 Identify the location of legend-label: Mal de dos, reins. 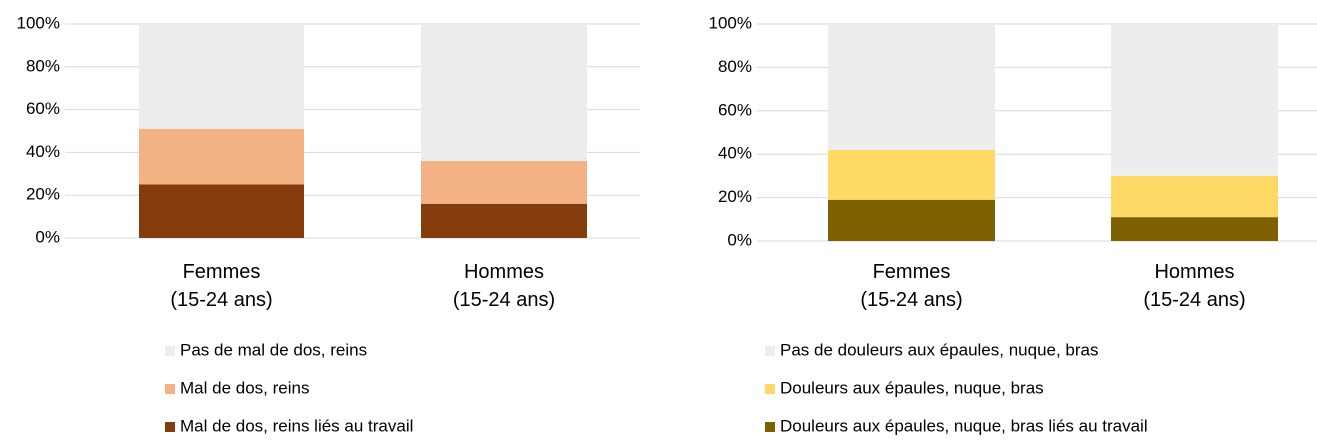
(244, 387).